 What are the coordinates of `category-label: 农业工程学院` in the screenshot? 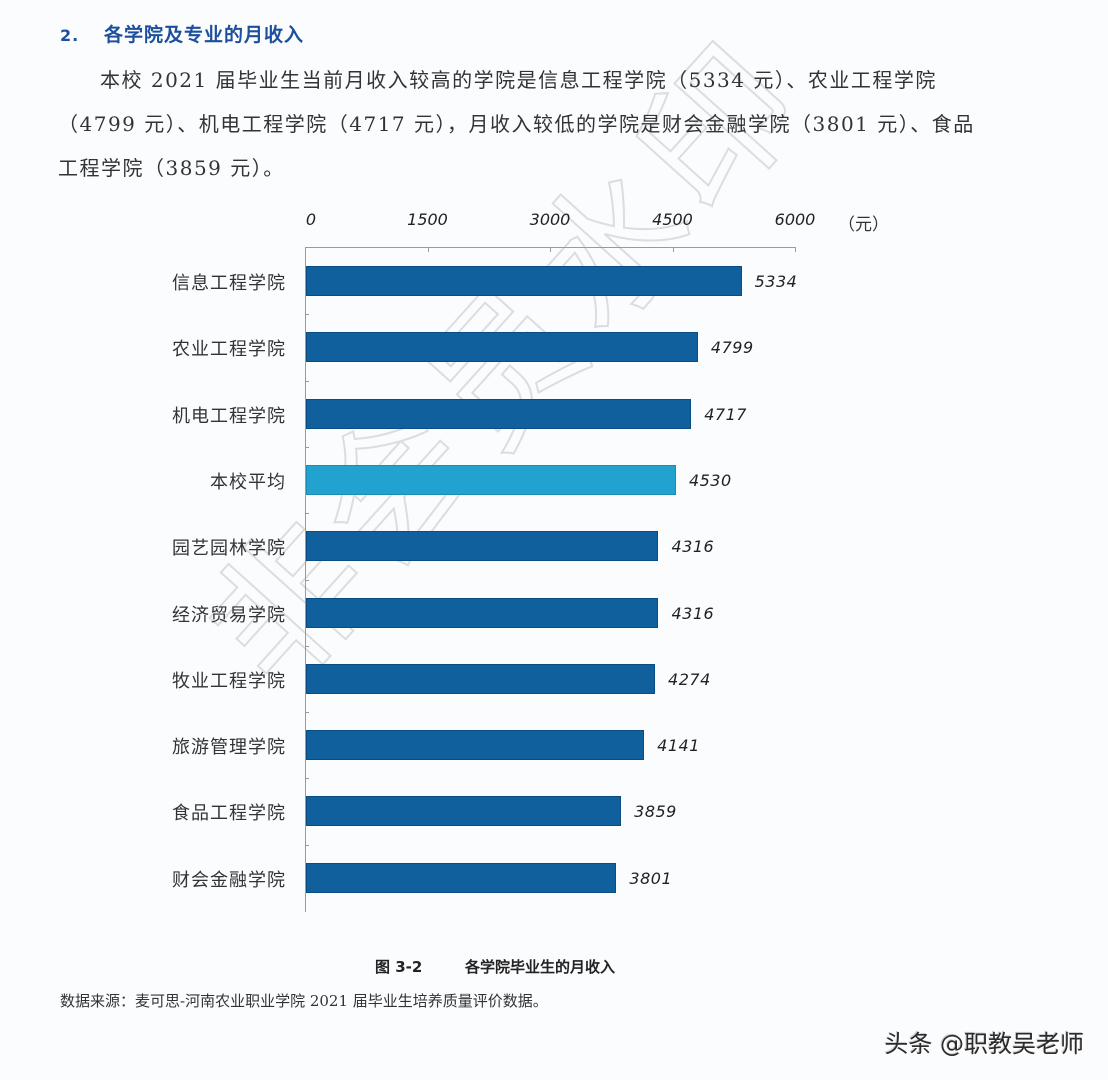 It's located at (229, 350).